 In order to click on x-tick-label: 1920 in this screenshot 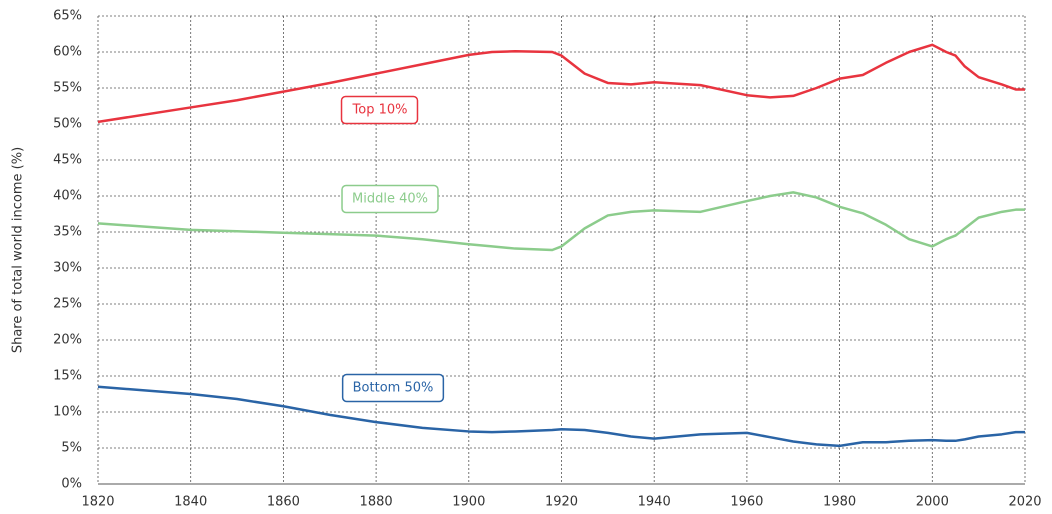, I will do `click(561, 502)`.